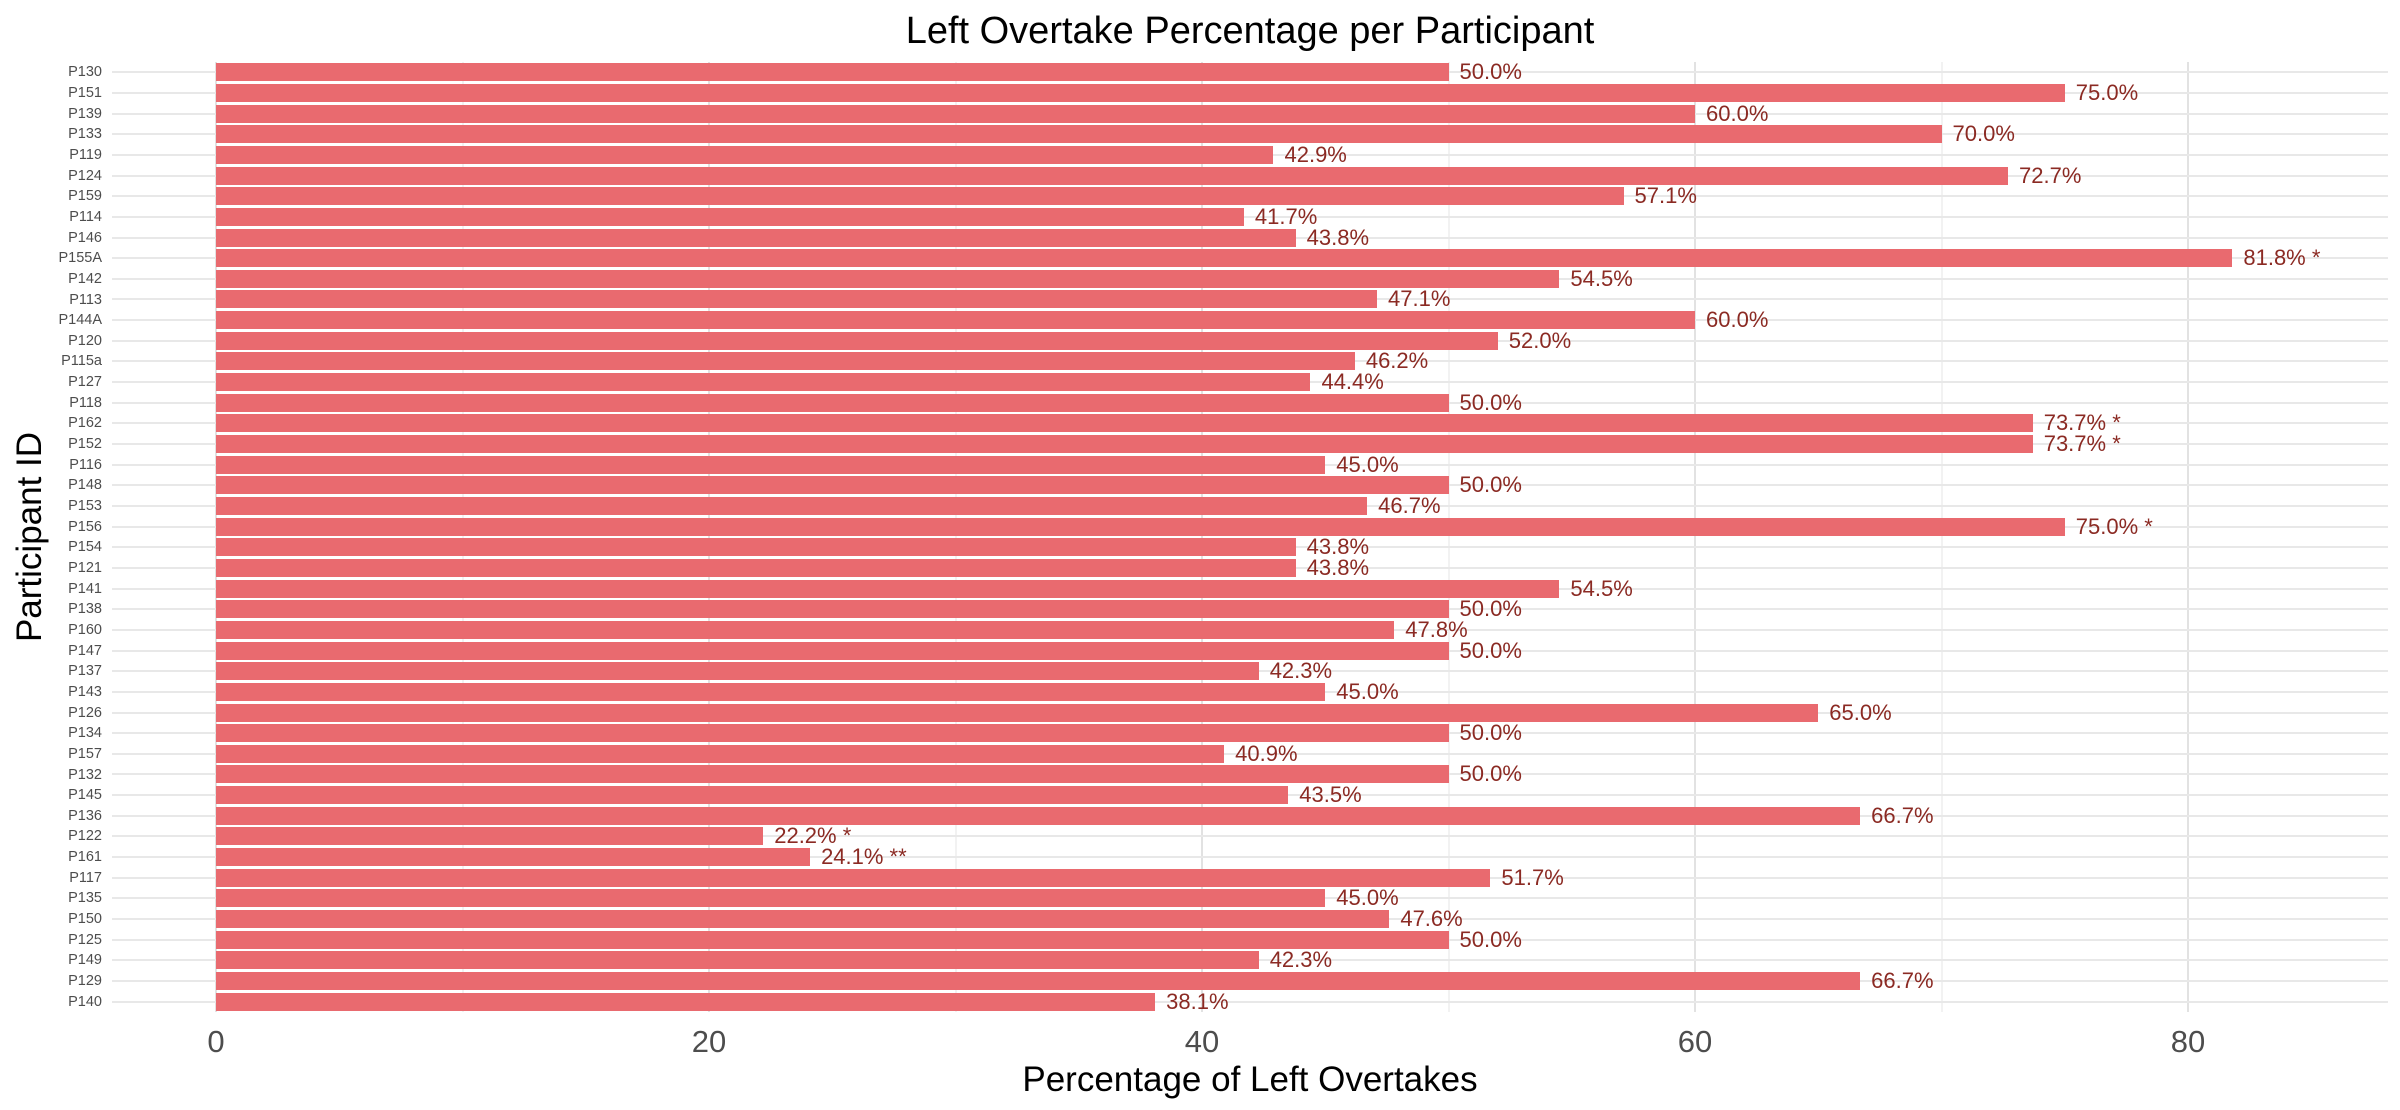 The width and height of the screenshot is (2400, 1110). What do you see at coordinates (85, 712) in the screenshot?
I see `y-axis-label: P126` at bounding box center [85, 712].